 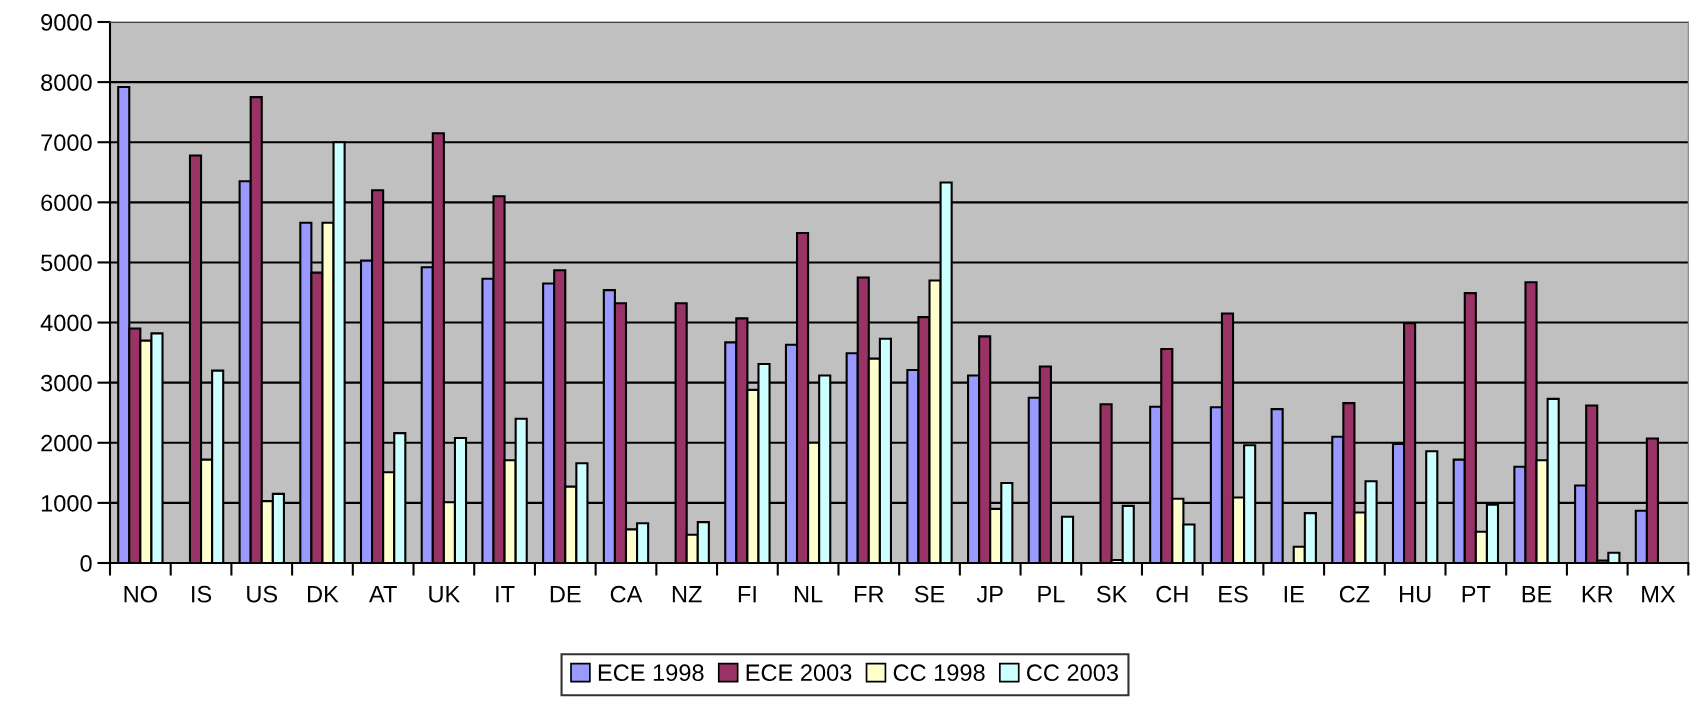 What do you see at coordinates (1476, 594) in the screenshot?
I see `x-tick-label: PT` at bounding box center [1476, 594].